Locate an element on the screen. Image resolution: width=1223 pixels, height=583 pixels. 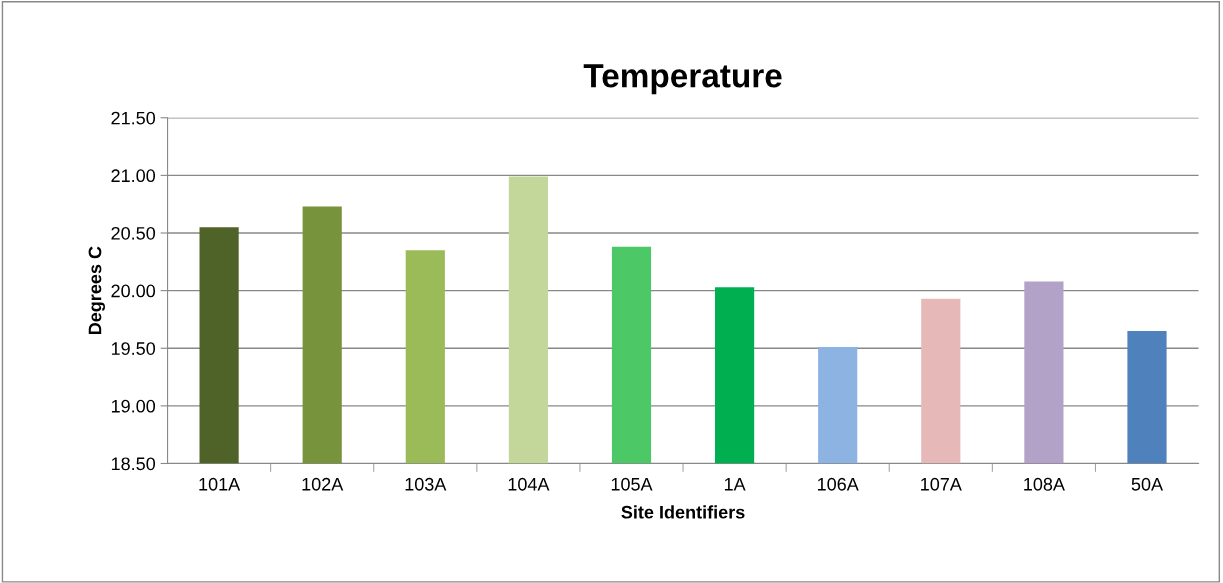
x-tick-label: 50A is located at coordinates (1147, 484).